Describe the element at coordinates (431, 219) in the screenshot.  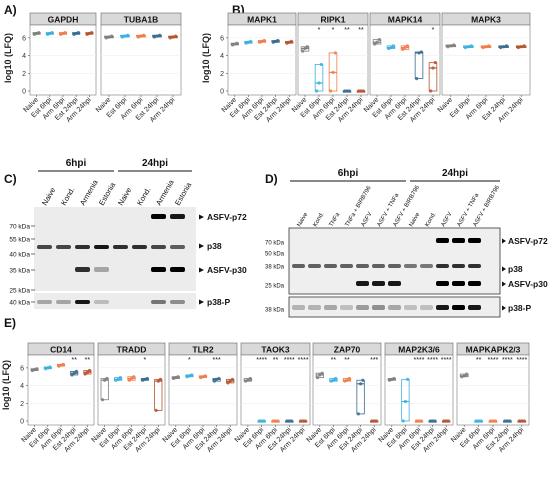
I see `lane-label: Kond.` at that location.